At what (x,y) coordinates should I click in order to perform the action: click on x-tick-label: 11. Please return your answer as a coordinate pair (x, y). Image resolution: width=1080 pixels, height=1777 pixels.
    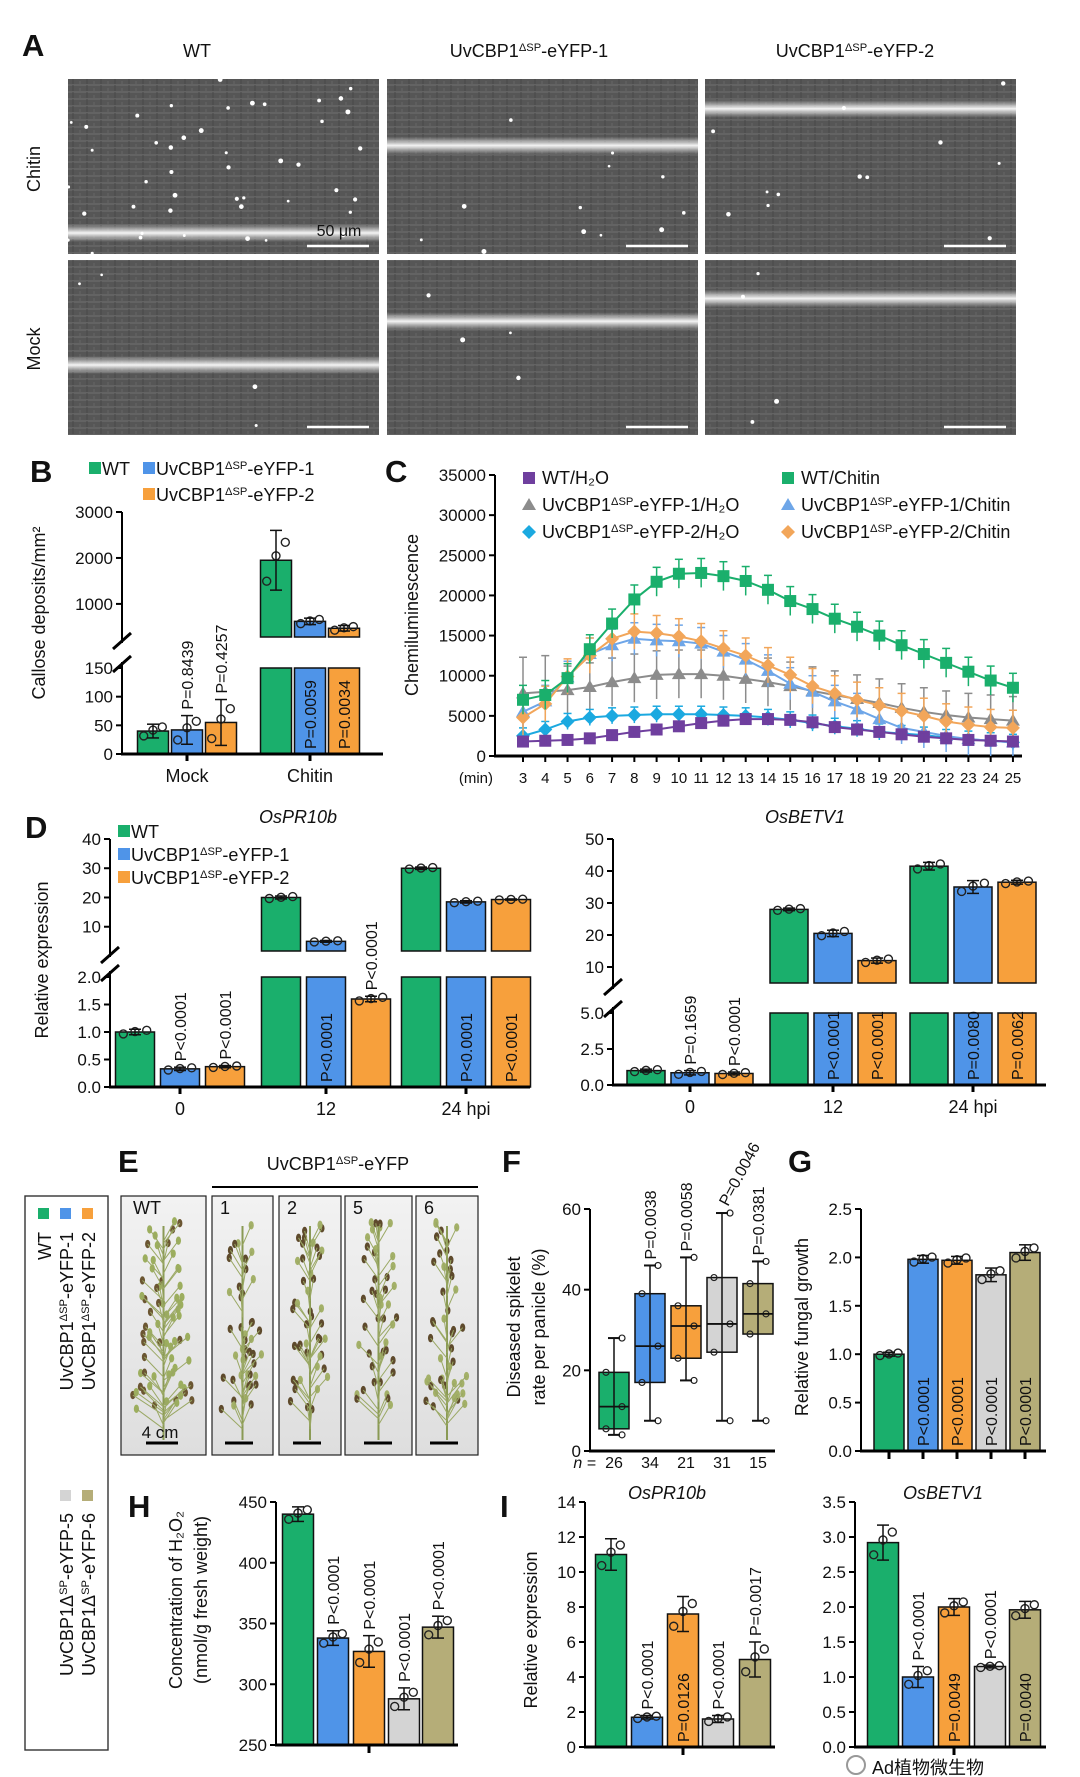
    Looking at the image, I should click on (701, 778).